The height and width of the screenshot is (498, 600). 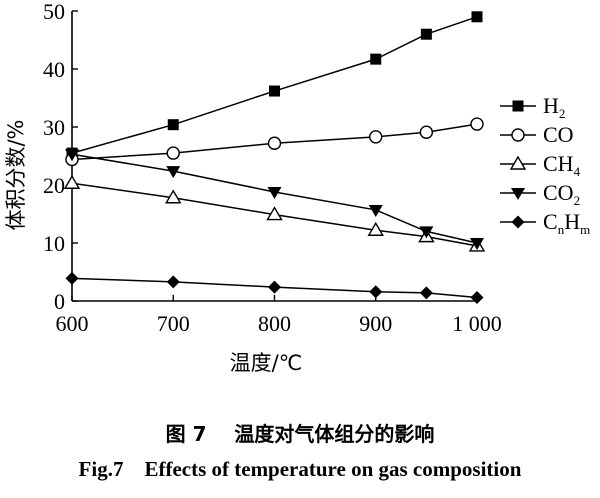 I want to click on y-tick-label: 0, so click(x=59, y=301).